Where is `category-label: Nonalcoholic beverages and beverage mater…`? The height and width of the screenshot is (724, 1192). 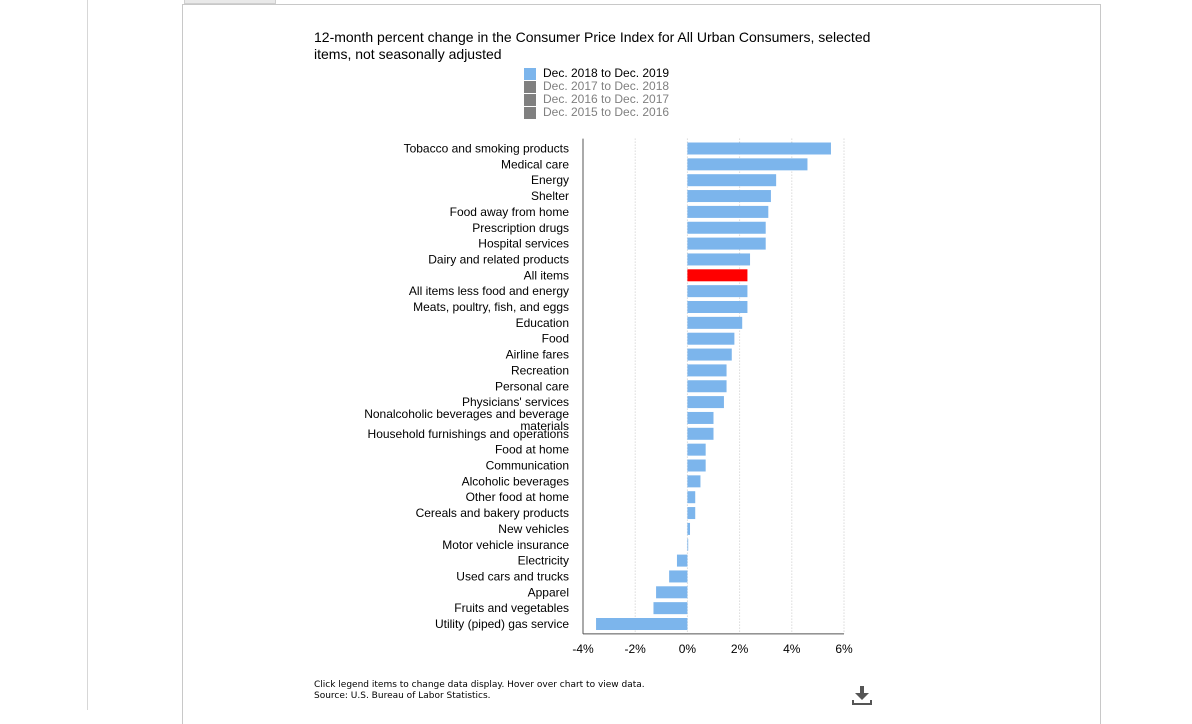
category-label: Nonalcoholic beverages and beverage mater… is located at coordinates (466, 420).